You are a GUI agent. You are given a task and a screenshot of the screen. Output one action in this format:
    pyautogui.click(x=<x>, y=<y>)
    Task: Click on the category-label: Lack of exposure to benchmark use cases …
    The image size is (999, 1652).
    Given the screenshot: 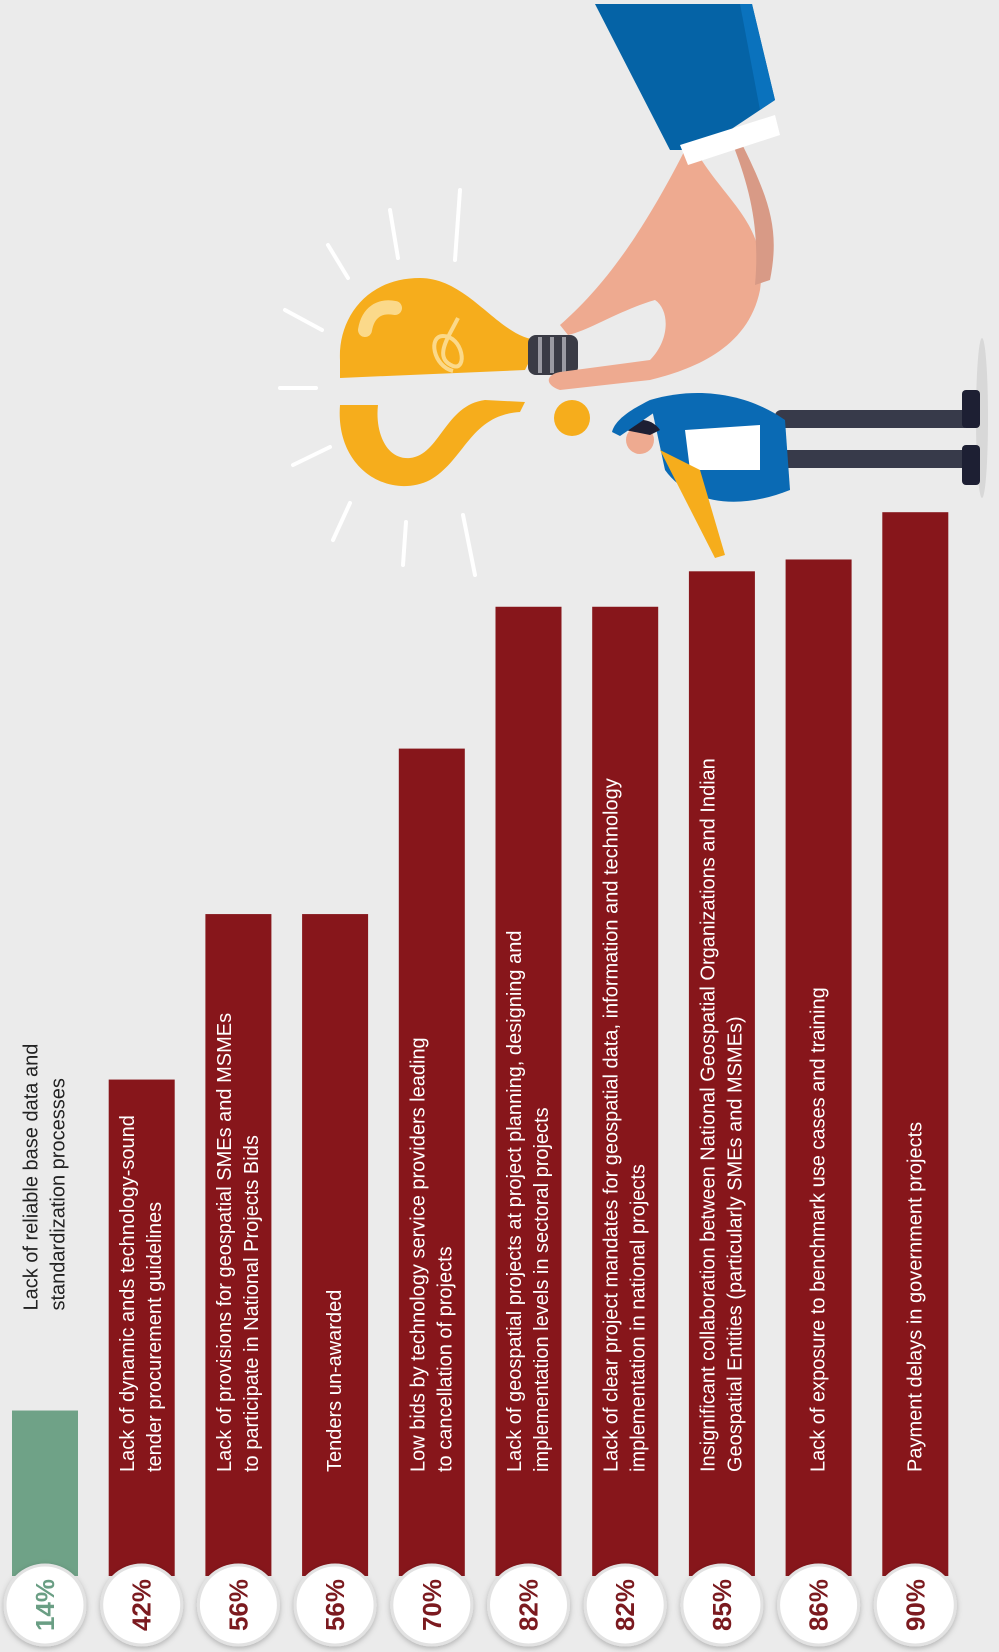 What is the action you would take?
    pyautogui.click(x=819, y=1229)
    